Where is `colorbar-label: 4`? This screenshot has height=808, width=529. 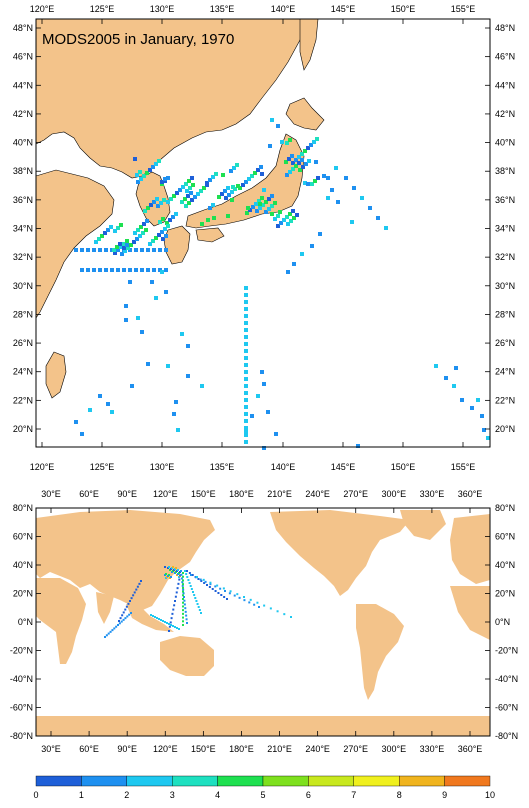
colorbar-label: 4 is located at coordinates (217, 795).